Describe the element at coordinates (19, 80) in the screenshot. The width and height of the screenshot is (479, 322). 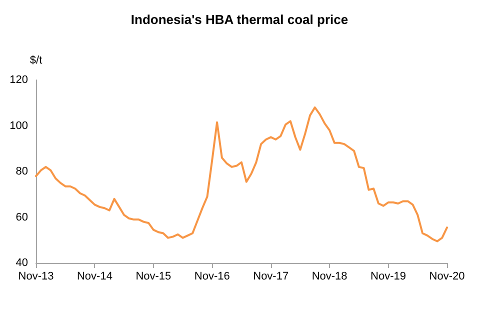
I see `y-tick-label: 120` at that location.